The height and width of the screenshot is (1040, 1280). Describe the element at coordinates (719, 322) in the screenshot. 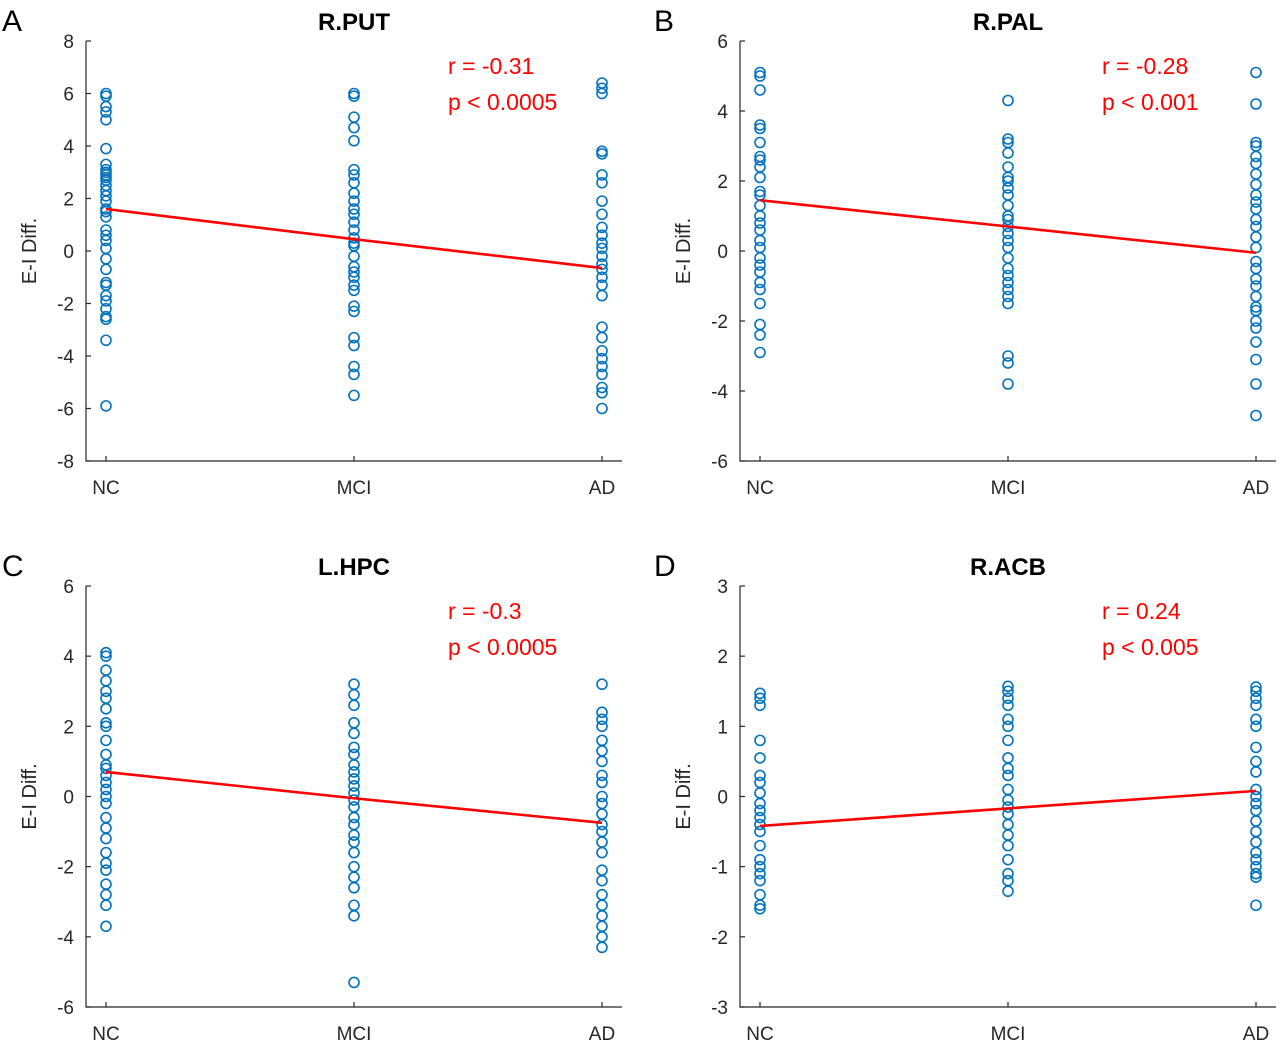

I see `y-tick-label: -2` at that location.